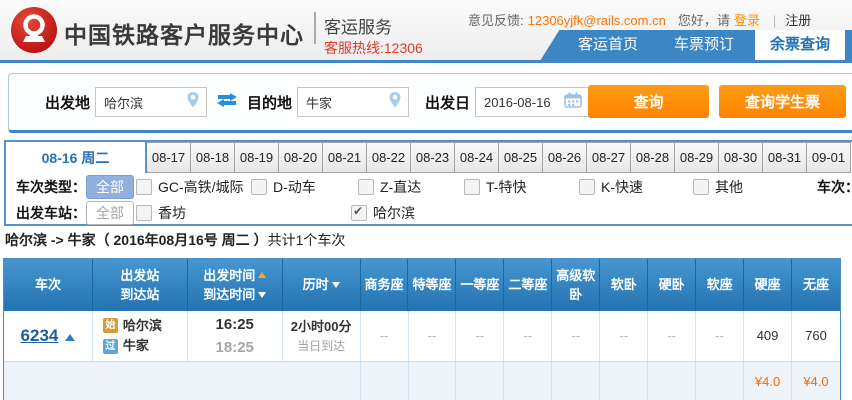 The height and width of the screenshot is (400, 852). I want to click on nav-tab-booking: 车票预订, so click(704, 44).